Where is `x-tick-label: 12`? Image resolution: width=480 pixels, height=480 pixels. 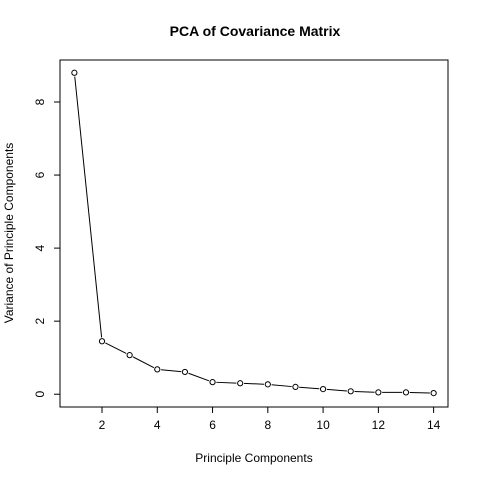 x-tick-label: 12 is located at coordinates (379, 425).